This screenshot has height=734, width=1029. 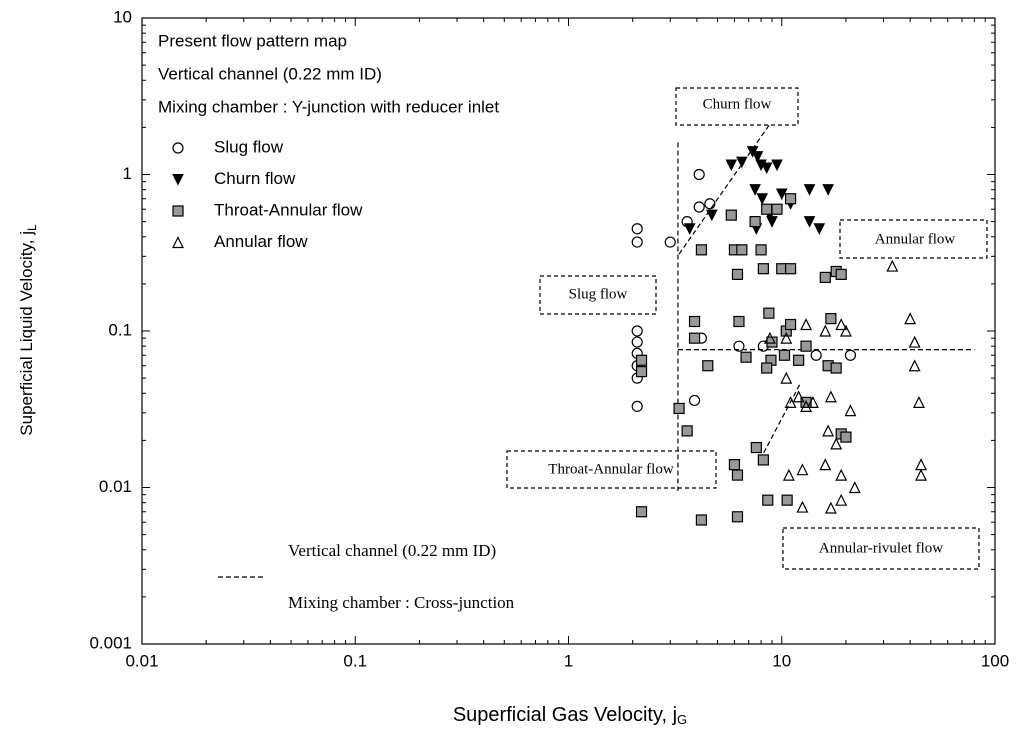 I want to click on x-axis-label-sub: G, so click(x=682, y=719).